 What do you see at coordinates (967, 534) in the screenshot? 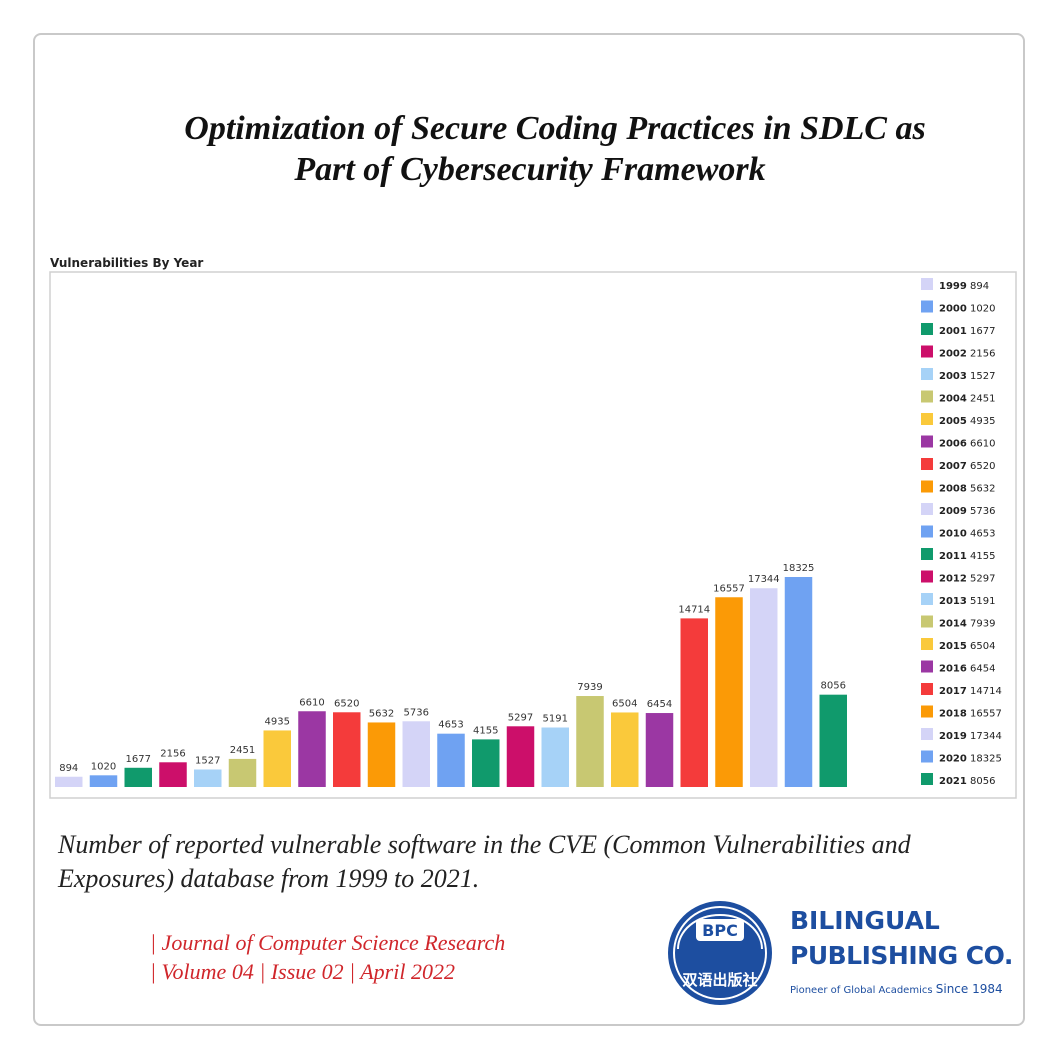
I see `legend-entry-2010: 2010 4653` at bounding box center [967, 534].